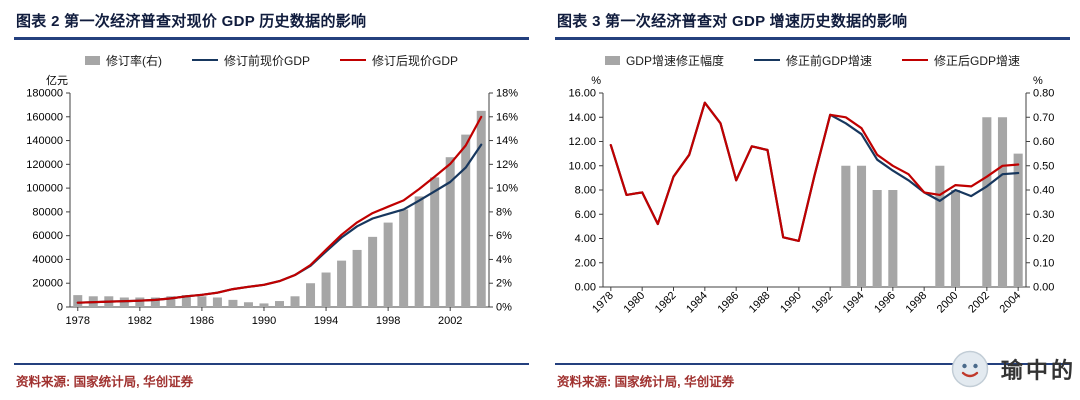  Describe the element at coordinates (415, 60) in the screenshot. I see `legend-label: 修订后现价GDP` at that location.